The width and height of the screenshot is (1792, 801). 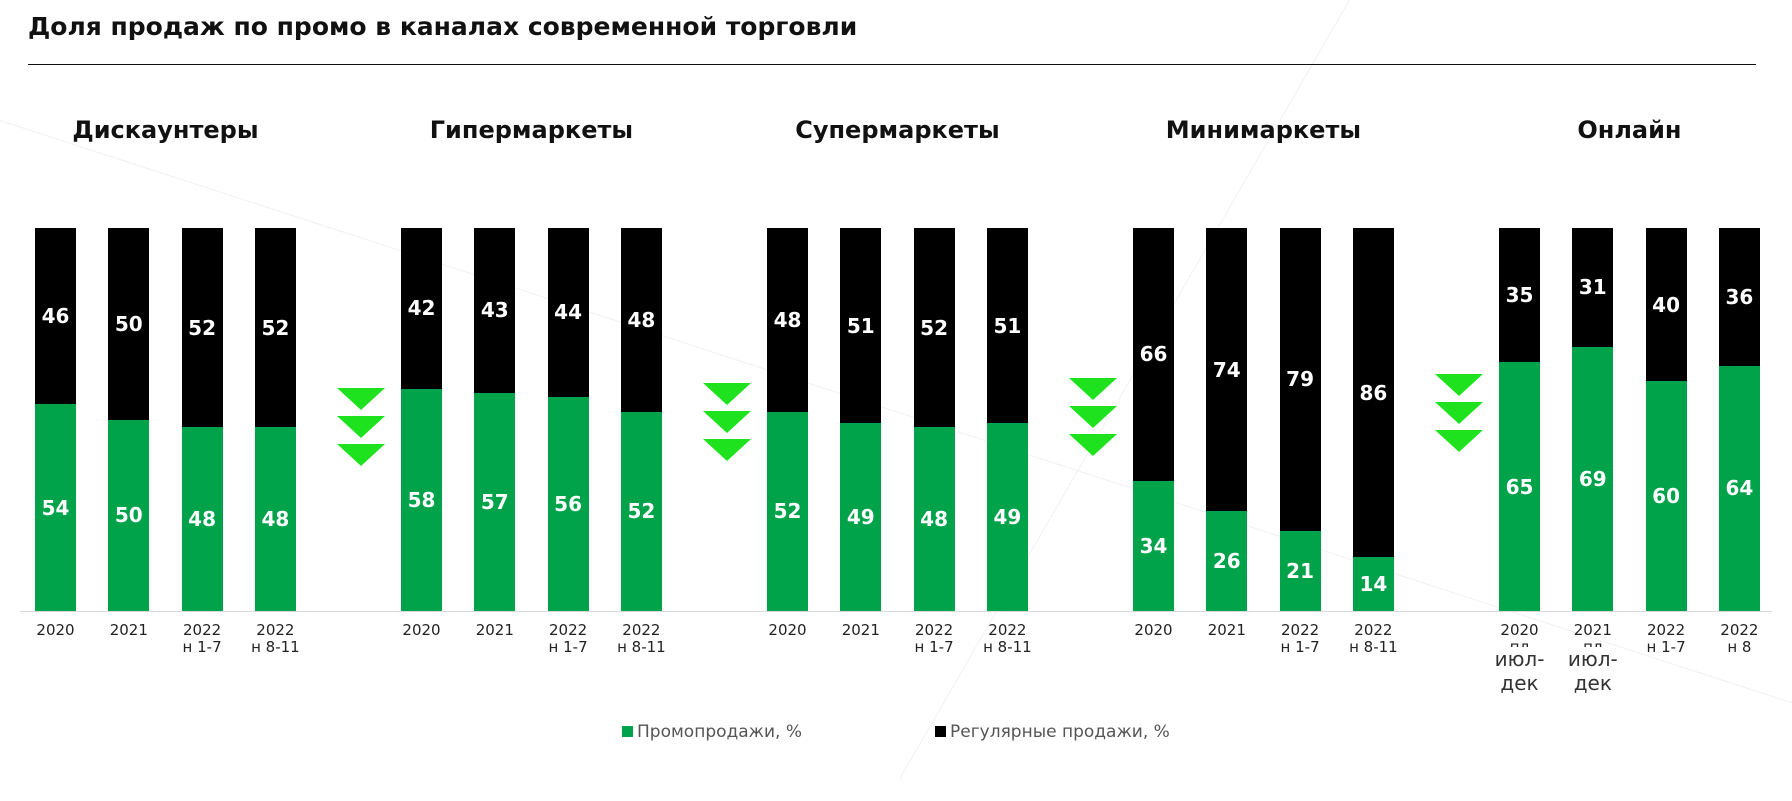 I want to click on x-tick-label-line: дек, so click(x=1592, y=683).